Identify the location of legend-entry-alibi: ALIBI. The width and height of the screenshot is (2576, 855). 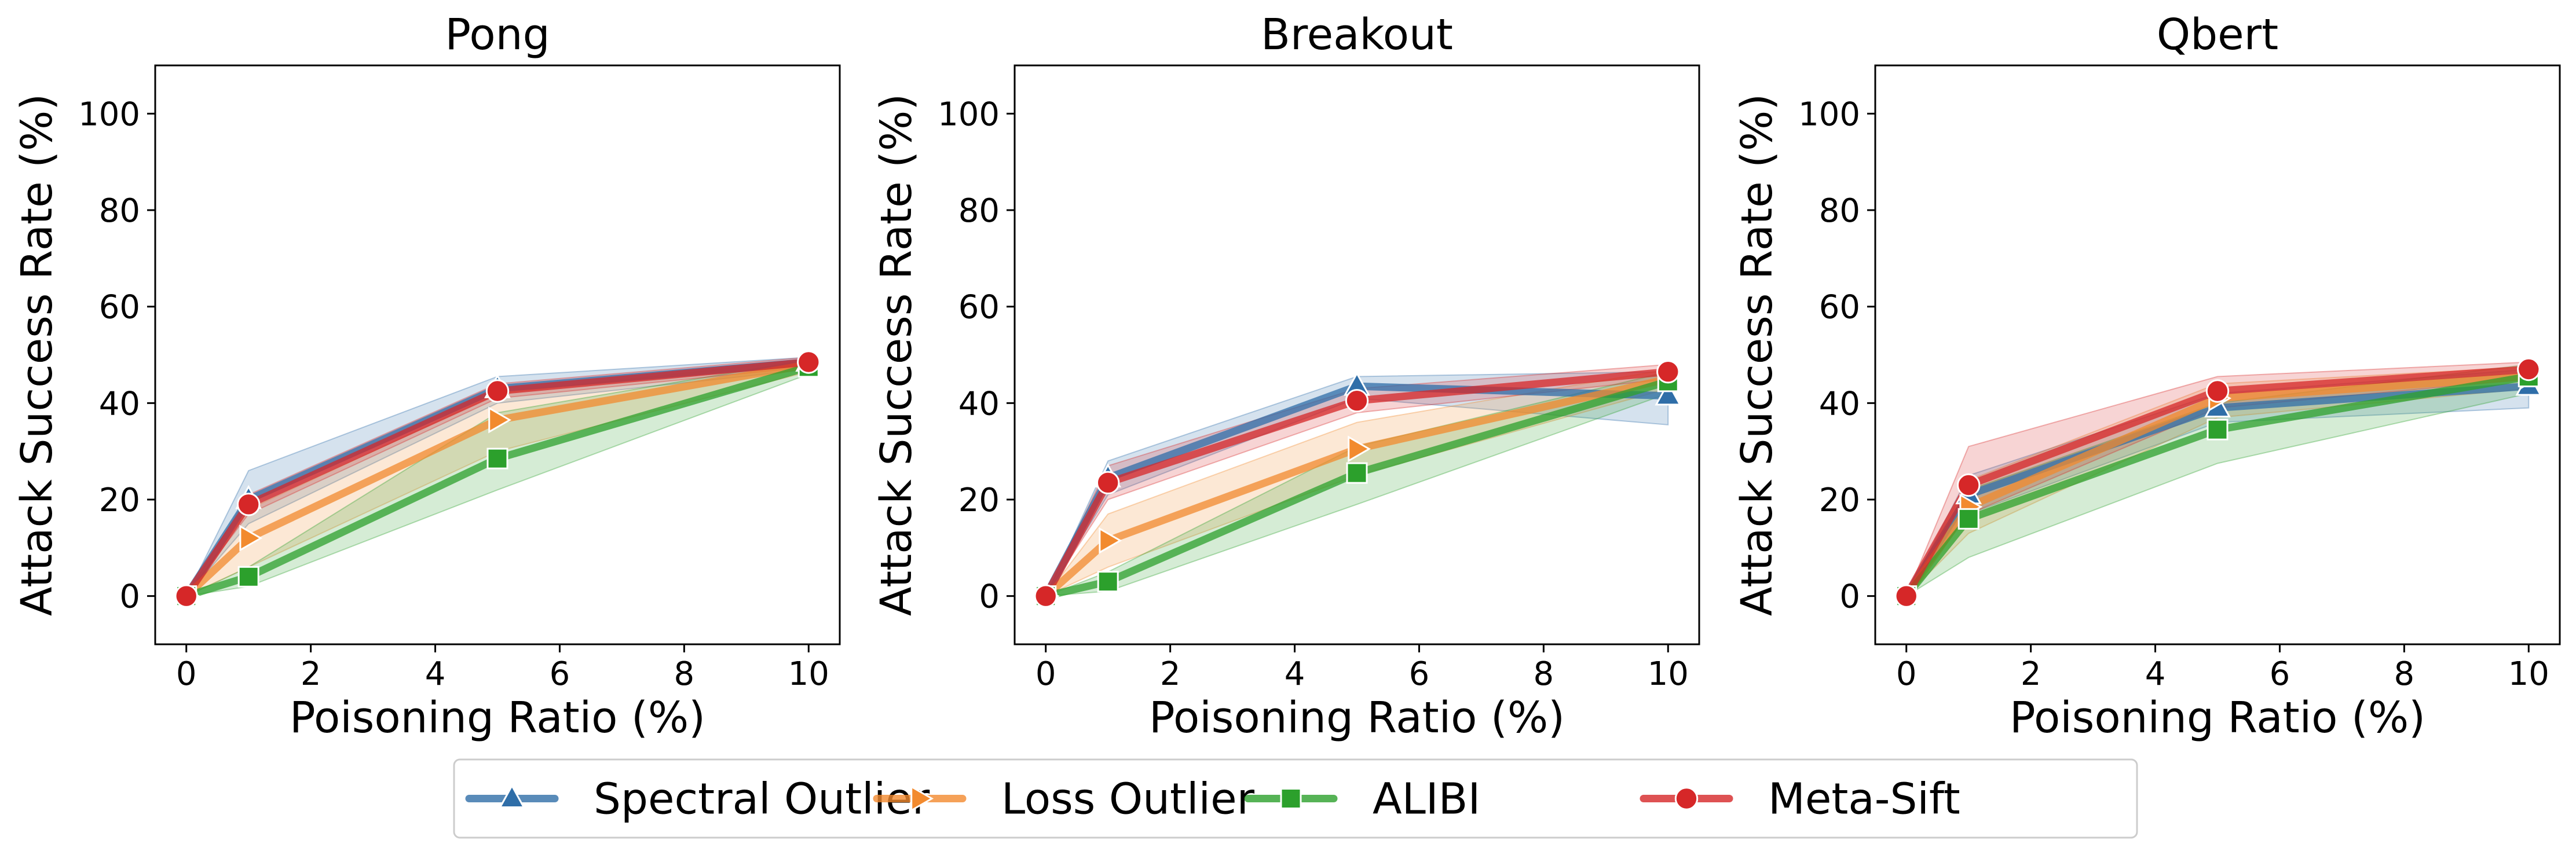
(1362, 799).